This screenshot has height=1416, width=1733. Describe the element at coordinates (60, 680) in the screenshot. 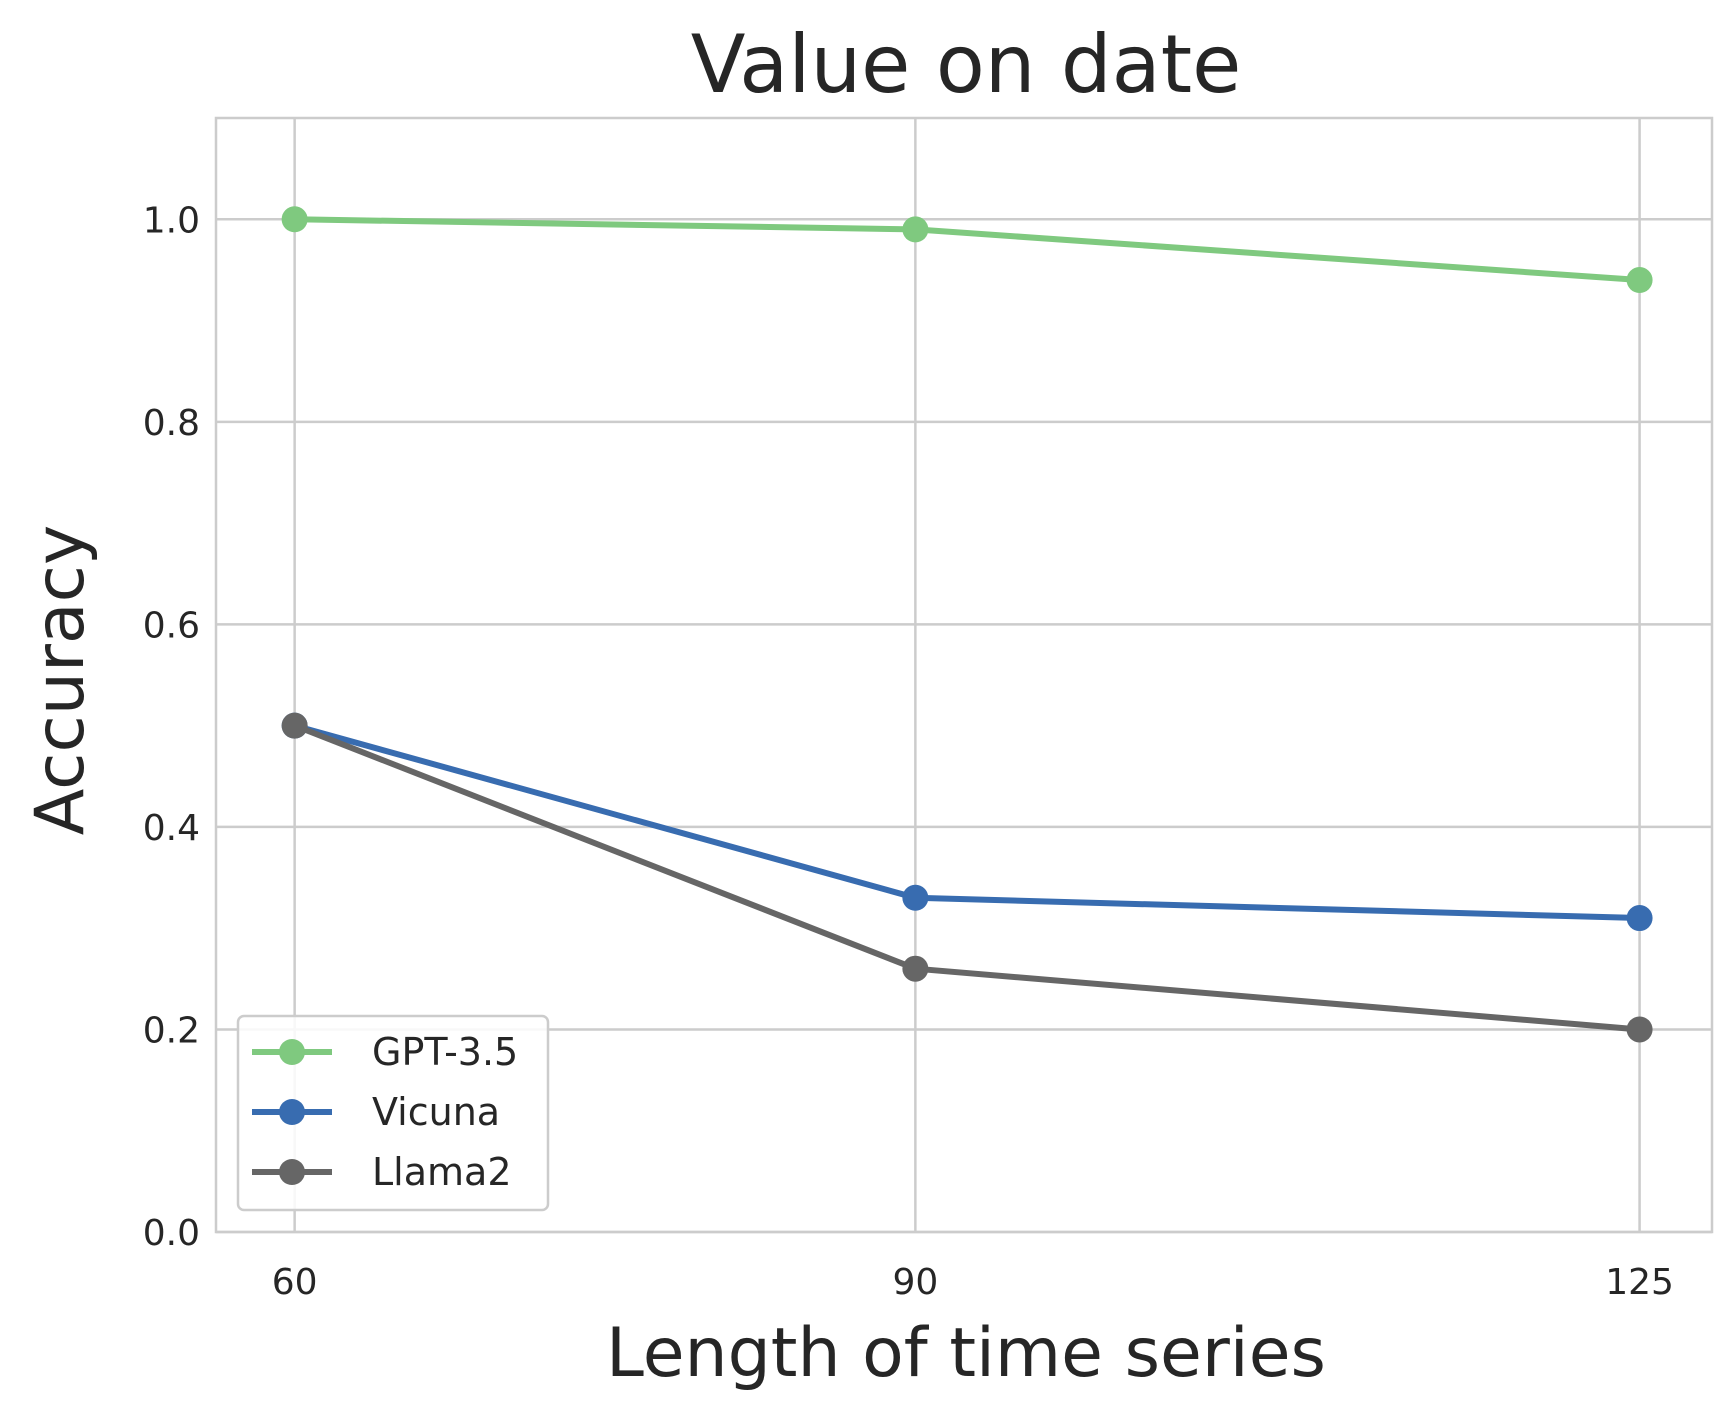

I see `y-axis-label: Accuracy` at that location.